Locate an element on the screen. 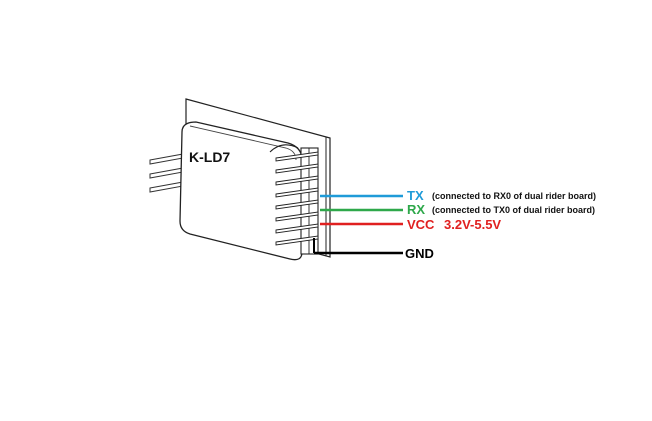  module-label: K-LD7 is located at coordinates (209, 157).